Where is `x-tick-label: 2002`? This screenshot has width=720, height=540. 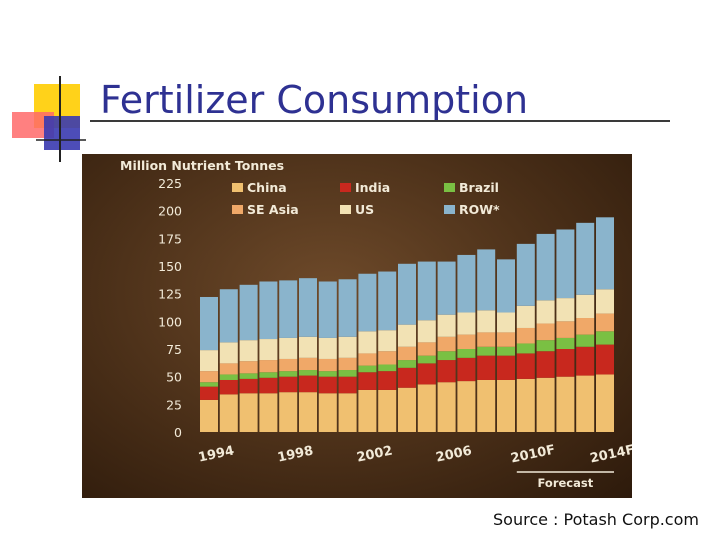
x-tick-label: 2002 is located at coordinates (374, 454).